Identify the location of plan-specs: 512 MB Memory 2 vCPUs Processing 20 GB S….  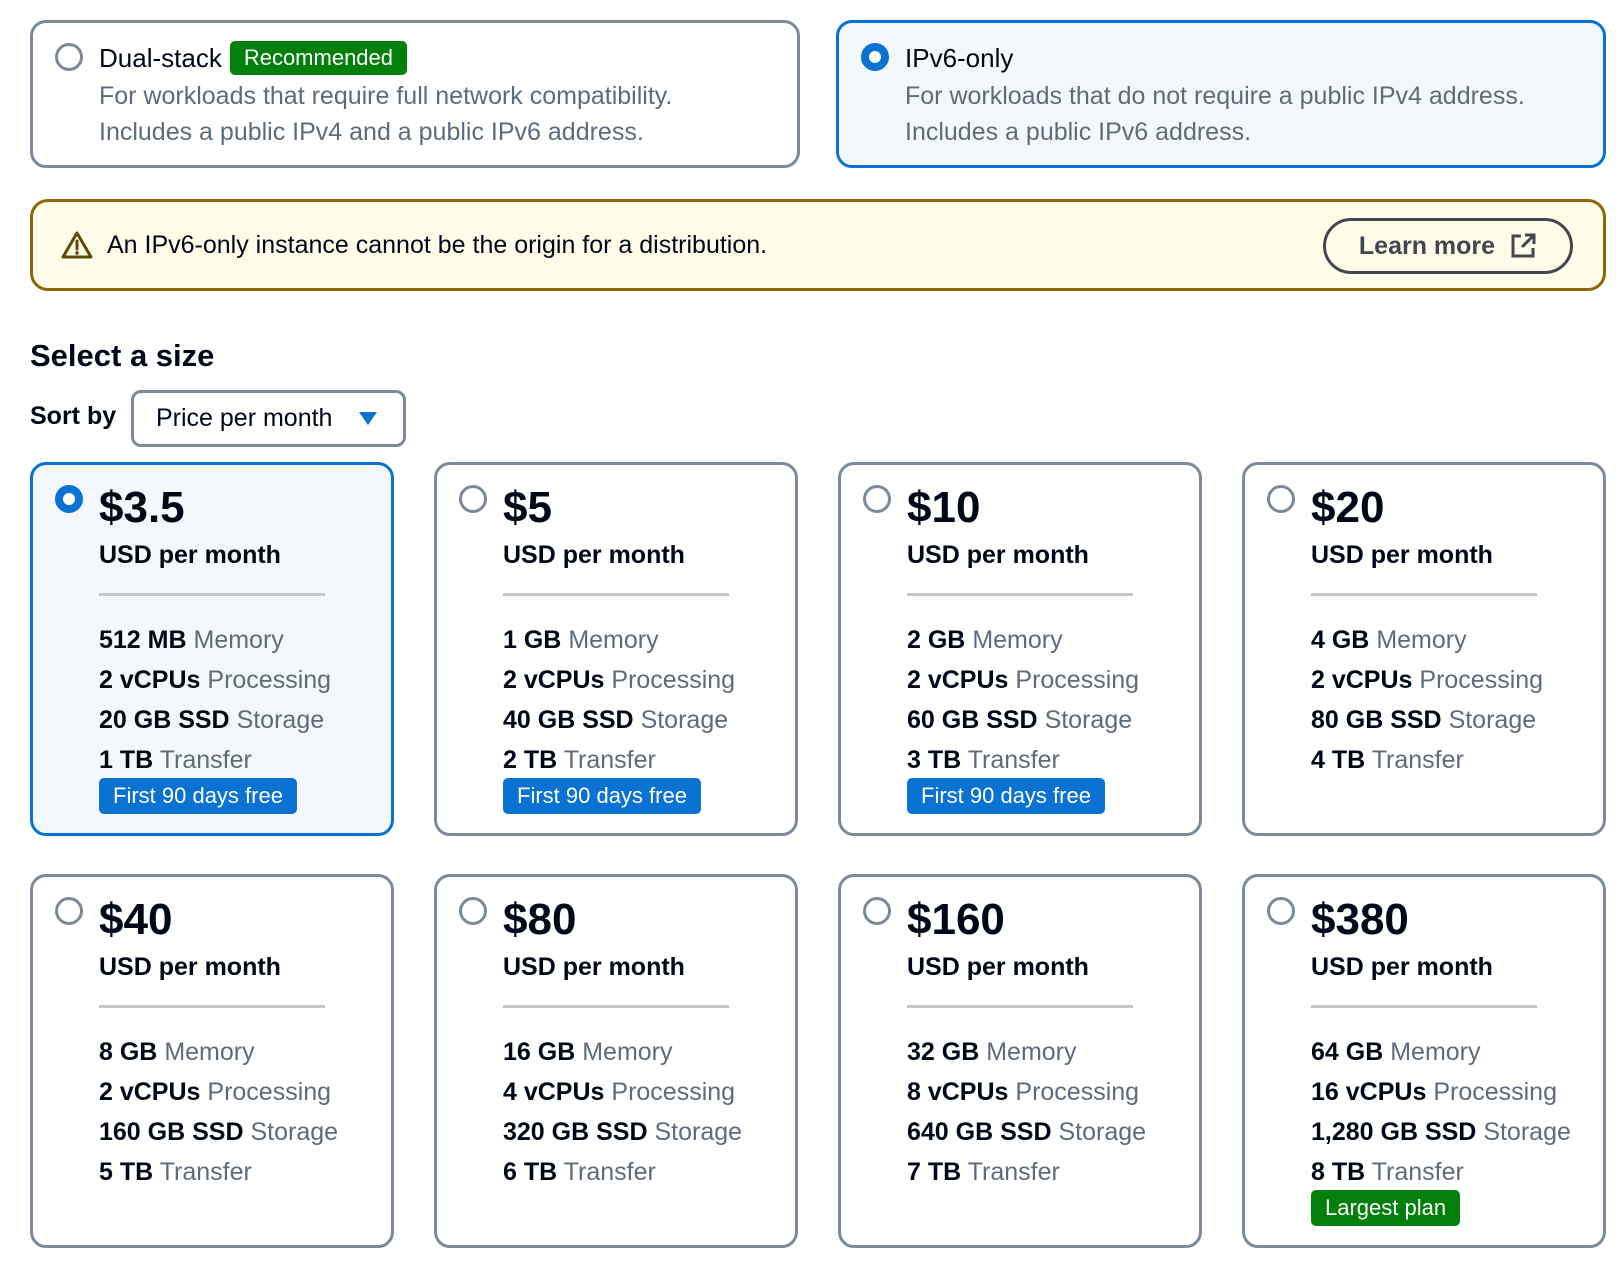
(215, 700).